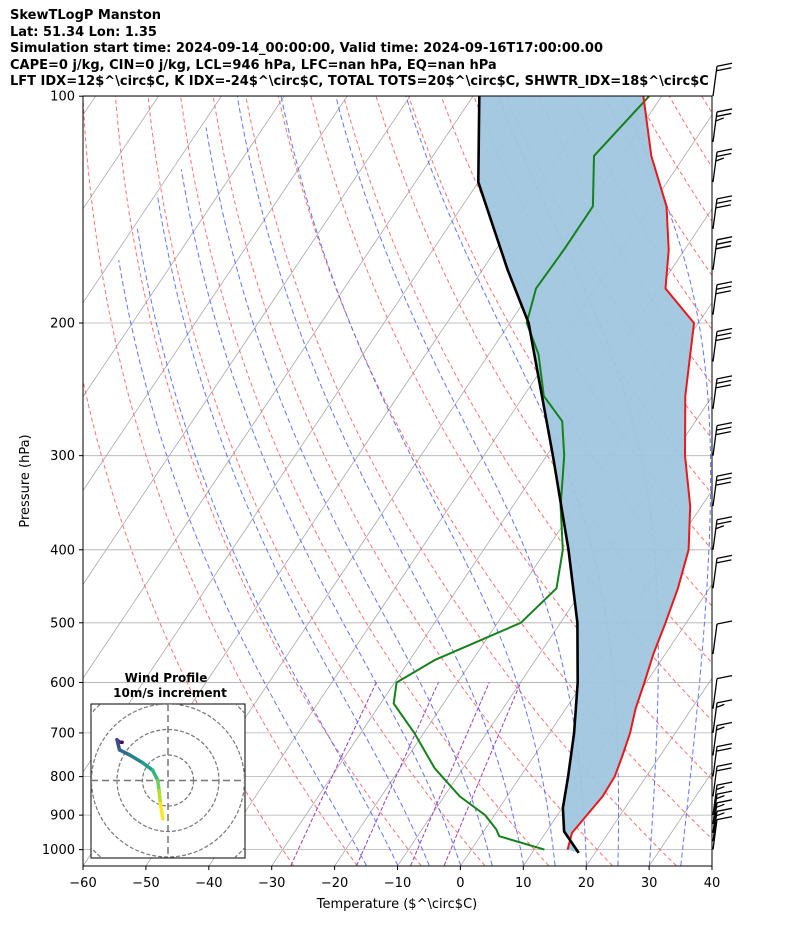 This screenshot has width=794, height=937. Describe the element at coordinates (460, 883) in the screenshot. I see `x-tick-label: 0` at that location.